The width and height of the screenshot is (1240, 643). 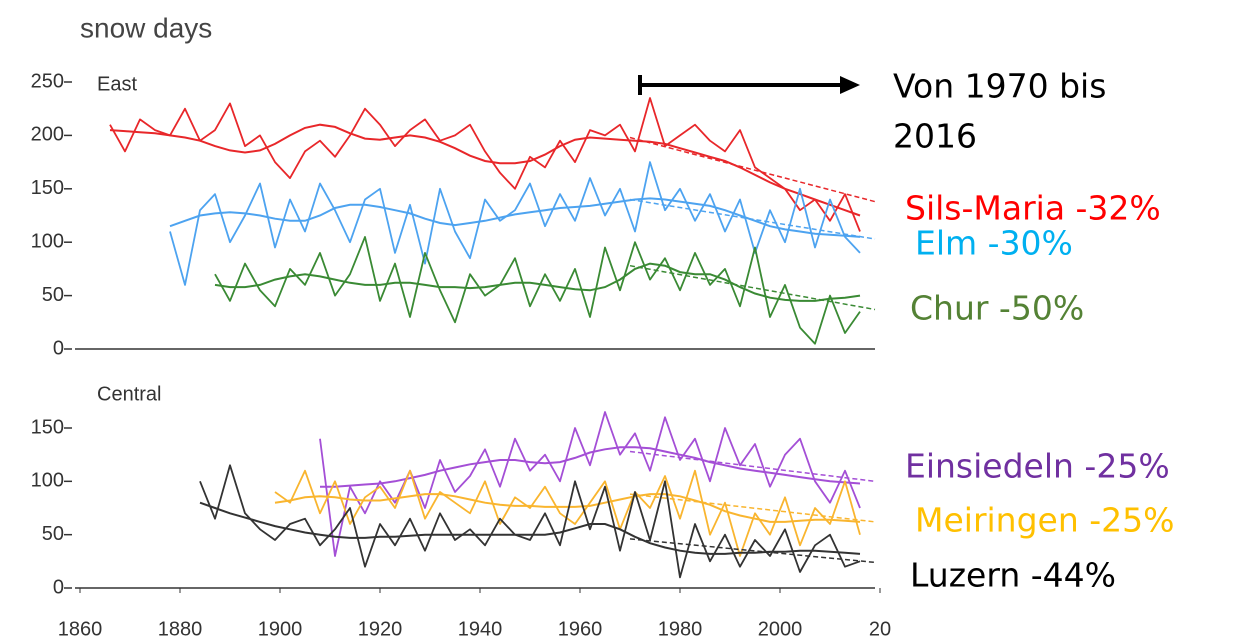 What do you see at coordinates (997, 308) in the screenshot?
I see `legend-label: Chur -50%` at bounding box center [997, 308].